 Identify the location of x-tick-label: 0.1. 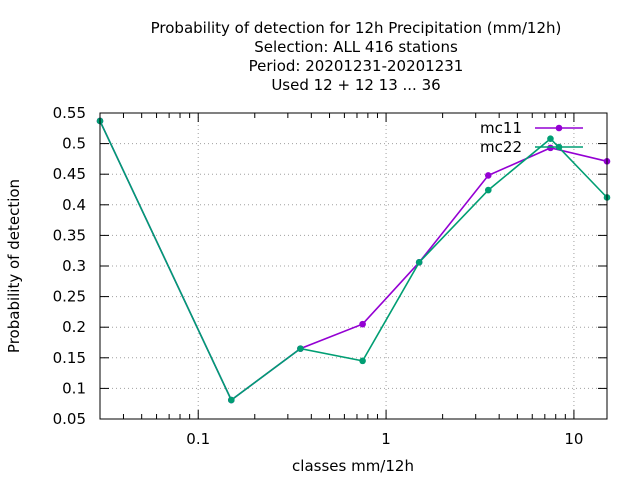
(198, 439).